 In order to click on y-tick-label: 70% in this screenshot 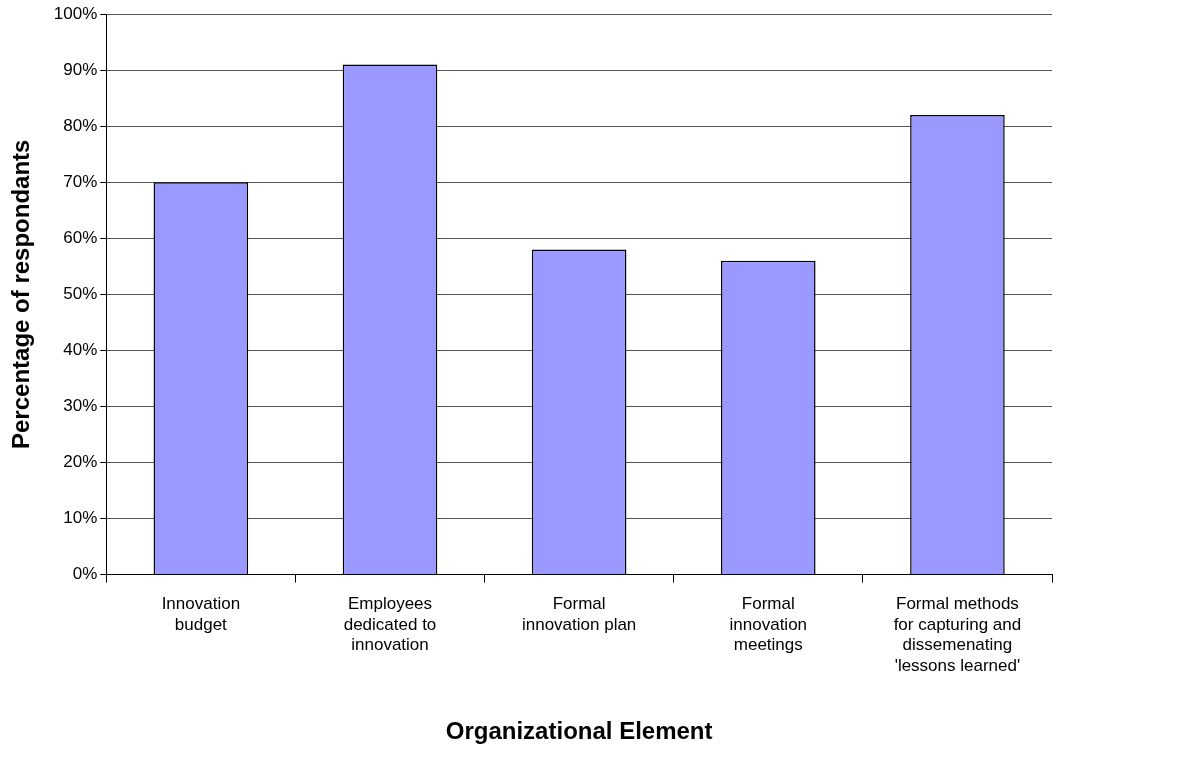, I will do `click(80, 181)`.